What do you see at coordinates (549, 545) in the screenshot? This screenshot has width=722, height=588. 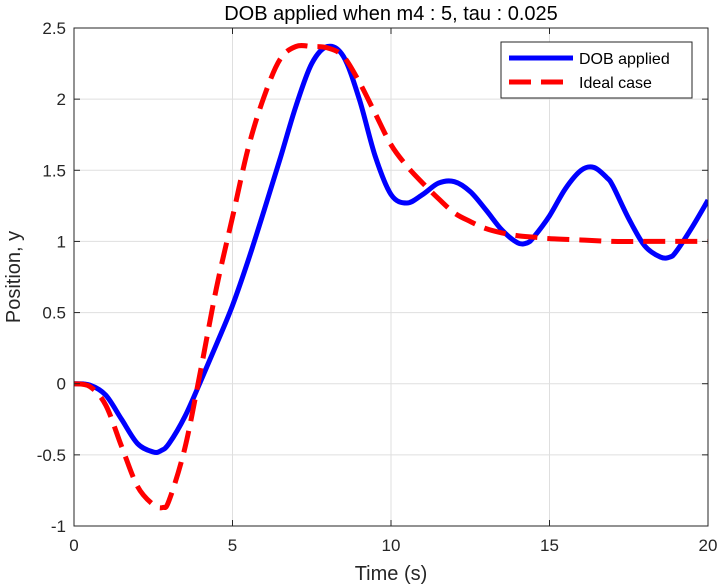 I see `x-tick-label: 15` at bounding box center [549, 545].